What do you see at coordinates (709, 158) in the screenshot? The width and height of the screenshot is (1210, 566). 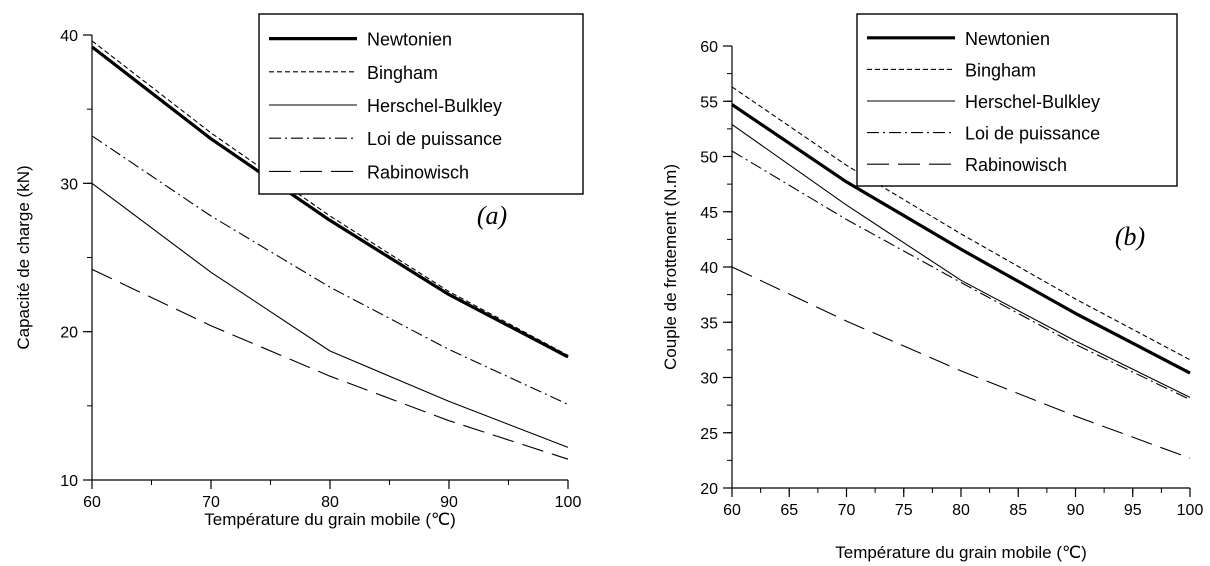 I see `y-tick-label: 50` at bounding box center [709, 158].